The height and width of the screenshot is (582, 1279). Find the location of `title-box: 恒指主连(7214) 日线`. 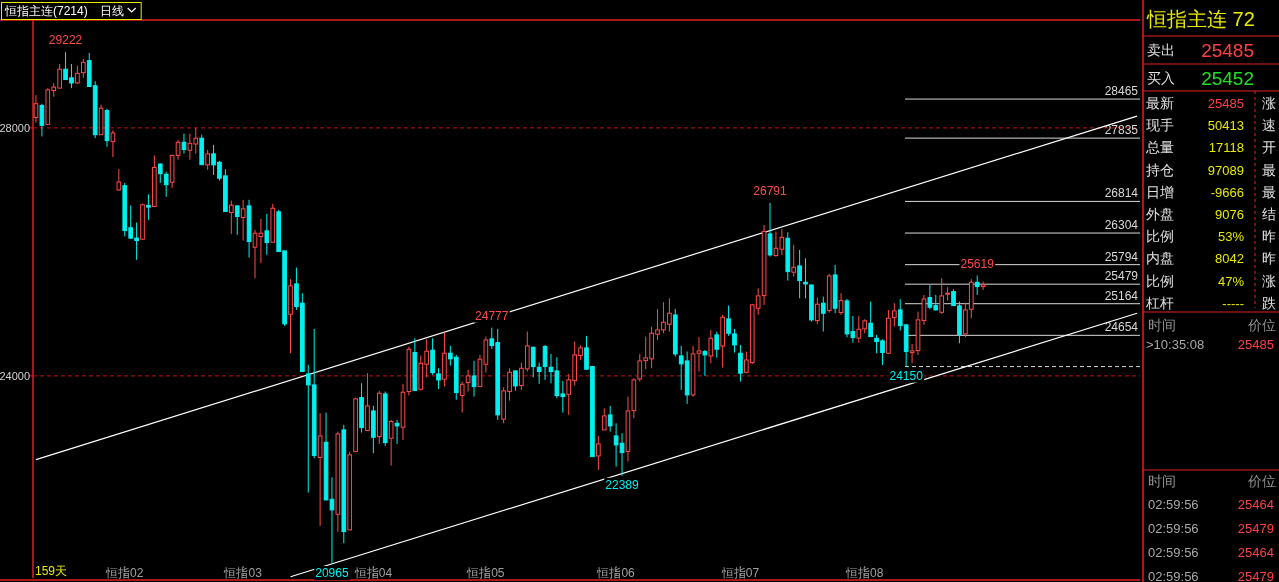

title-box: 恒指主连(7214) 日线 is located at coordinates (71, 11).